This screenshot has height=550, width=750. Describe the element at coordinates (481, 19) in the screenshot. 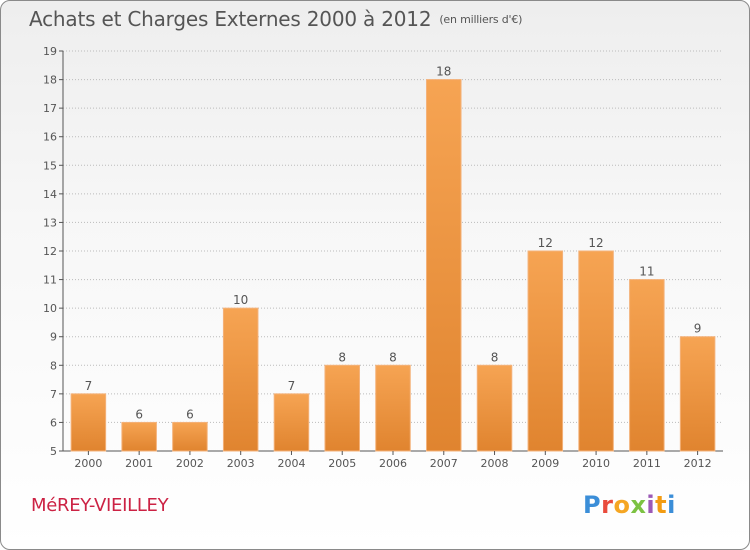

I see `chart-subtitle: (en milliers d'€)` at that location.